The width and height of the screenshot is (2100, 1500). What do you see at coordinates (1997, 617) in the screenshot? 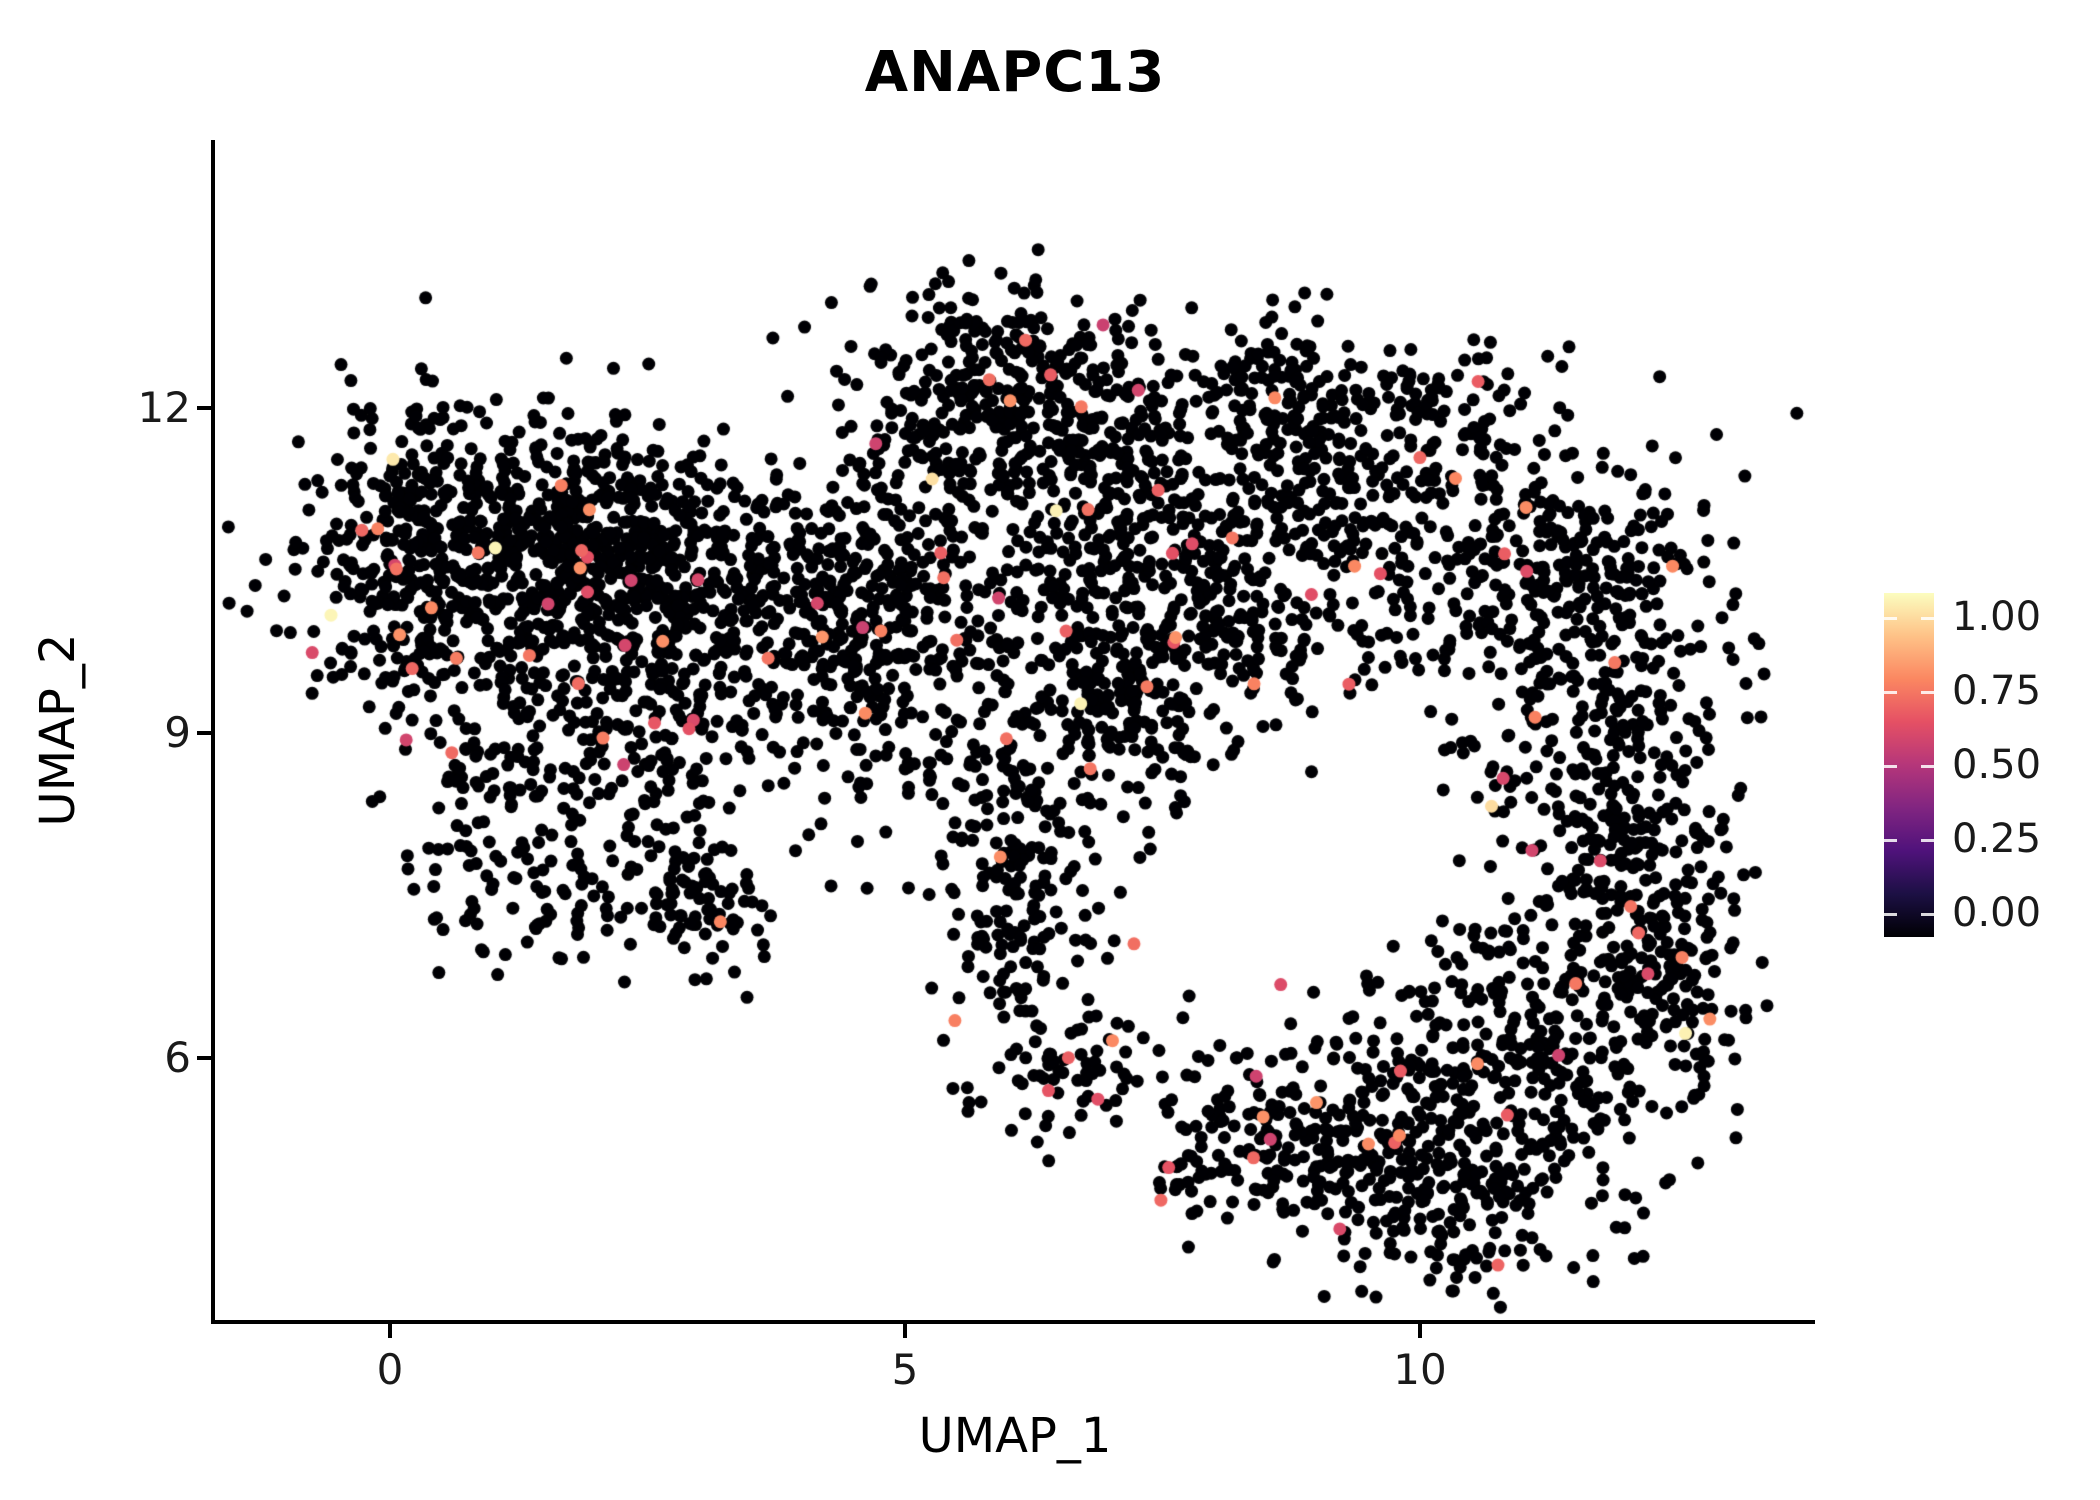
I see `colorbar-label-100: 1.00` at bounding box center [1997, 617].